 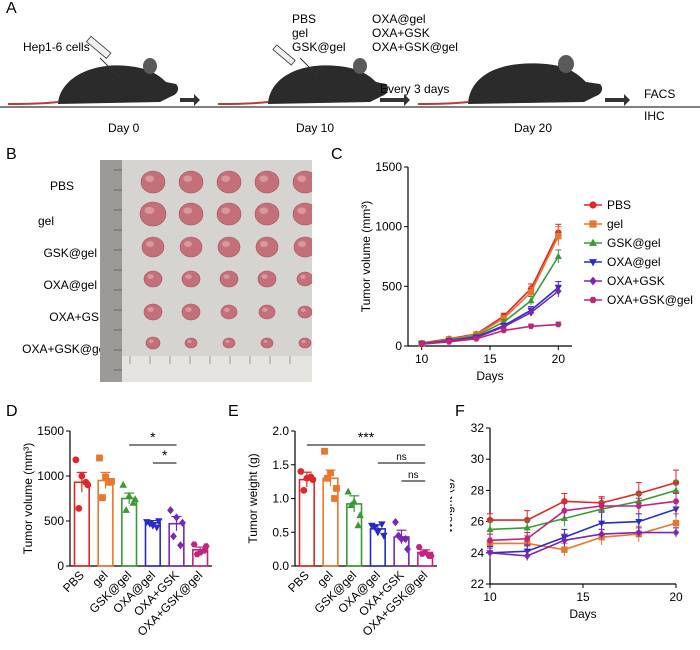 What do you see at coordinates (559, 359) in the screenshot?
I see `x-tick-label: 20` at bounding box center [559, 359].